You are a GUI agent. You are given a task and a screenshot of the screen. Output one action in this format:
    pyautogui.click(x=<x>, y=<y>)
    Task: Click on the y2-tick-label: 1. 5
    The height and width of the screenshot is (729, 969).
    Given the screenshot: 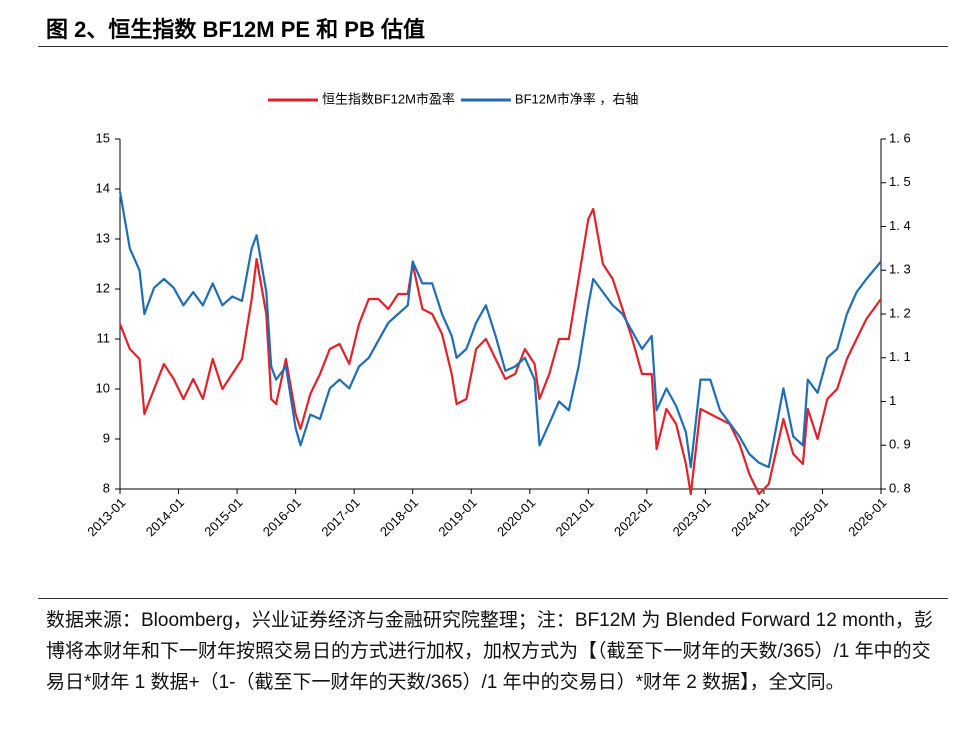 What is the action you would take?
    pyautogui.click(x=900, y=181)
    